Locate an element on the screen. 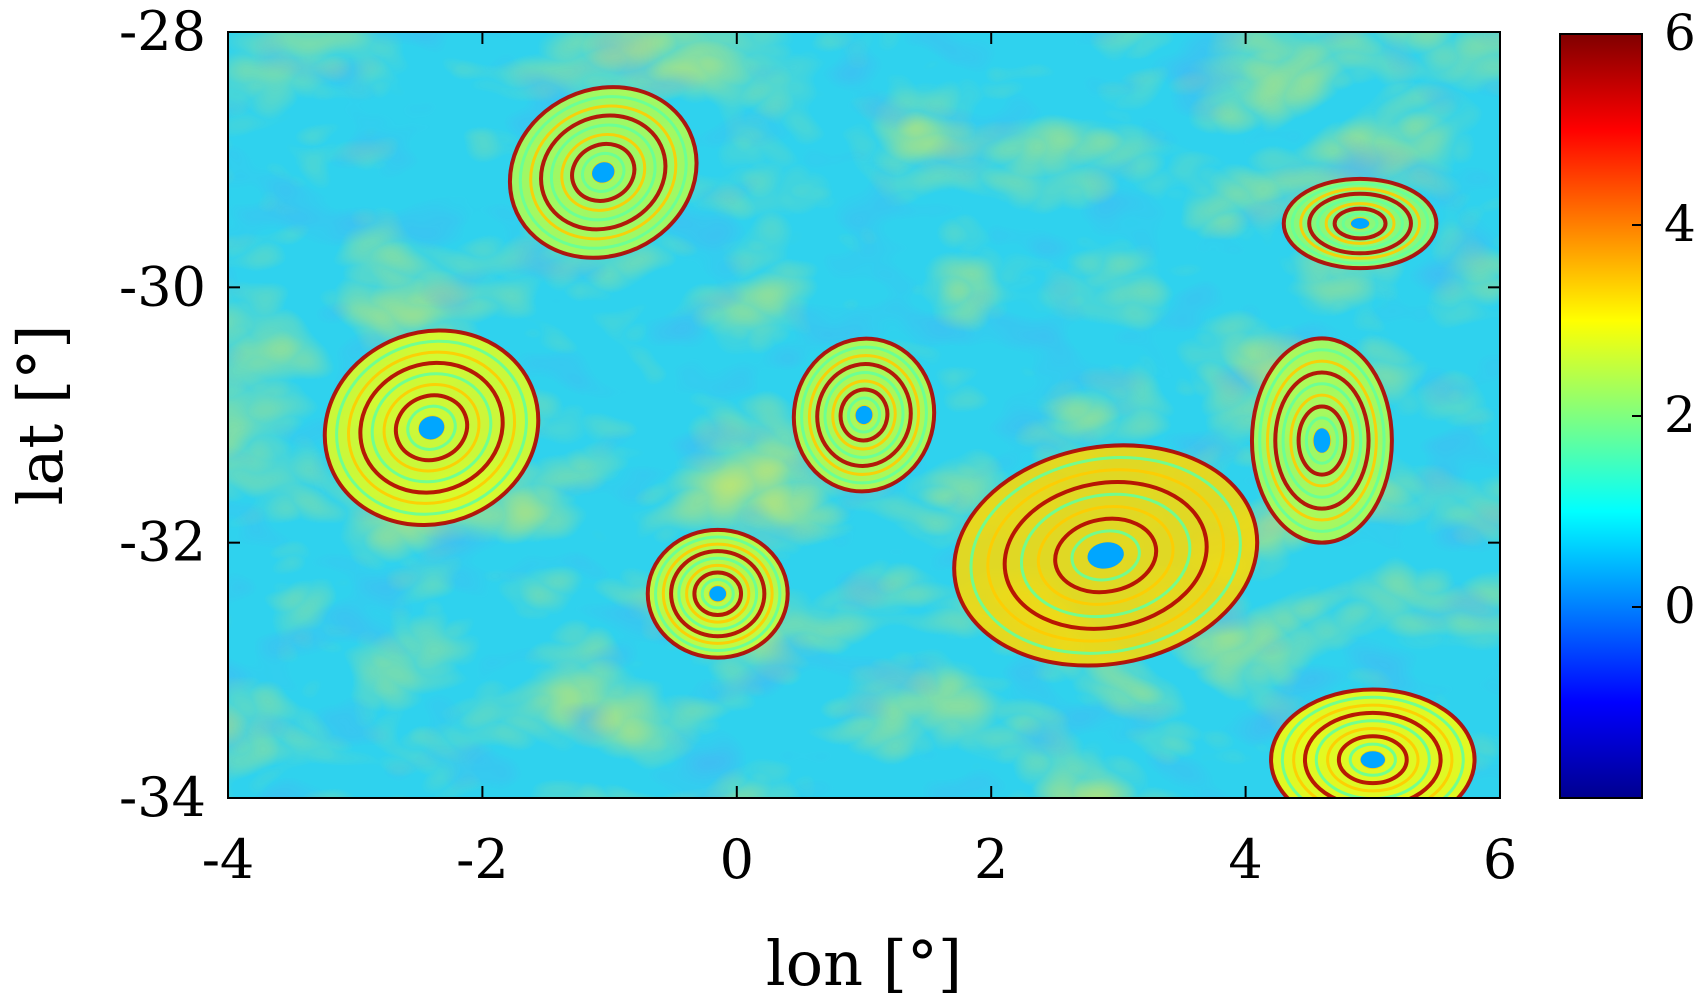 This screenshot has width=1695, height=1005. colorbar-tick-label: 6 is located at coordinates (1679, 33).